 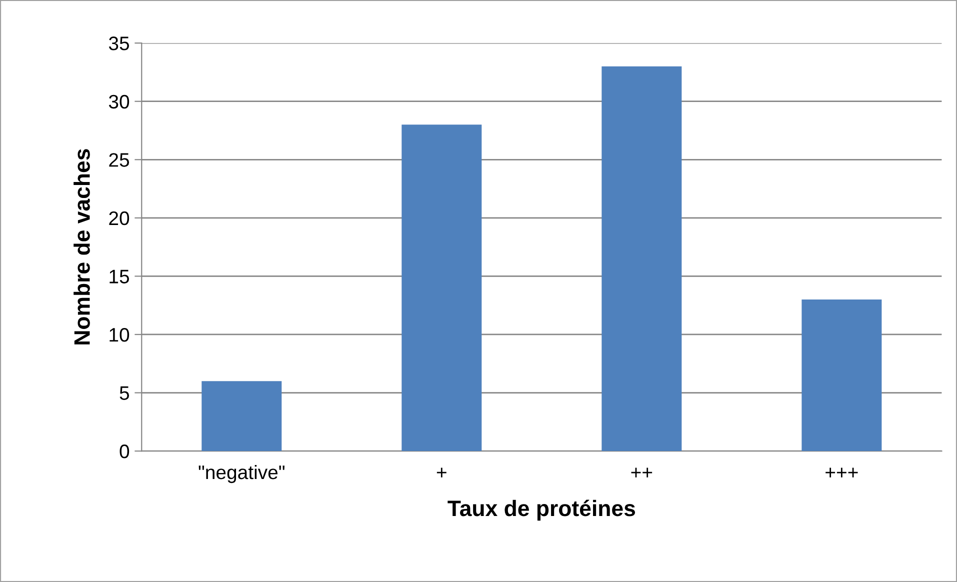 I want to click on y-tick-label: 30, so click(x=119, y=101).